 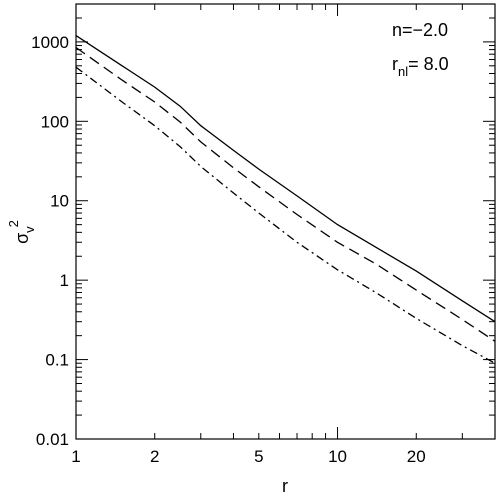 I want to click on x-tick-label: 1, so click(x=75, y=456).